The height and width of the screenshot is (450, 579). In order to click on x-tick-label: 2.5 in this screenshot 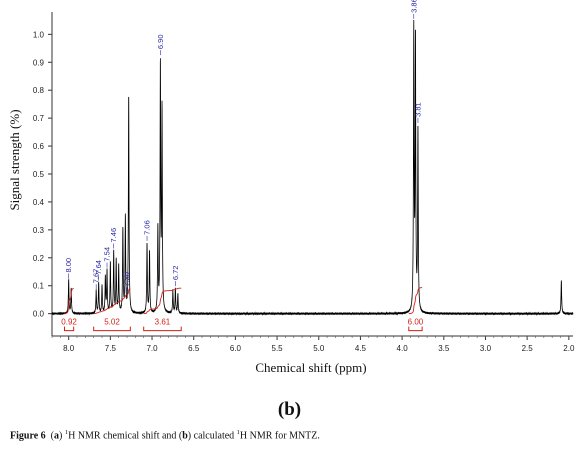, I will do `click(528, 348)`.